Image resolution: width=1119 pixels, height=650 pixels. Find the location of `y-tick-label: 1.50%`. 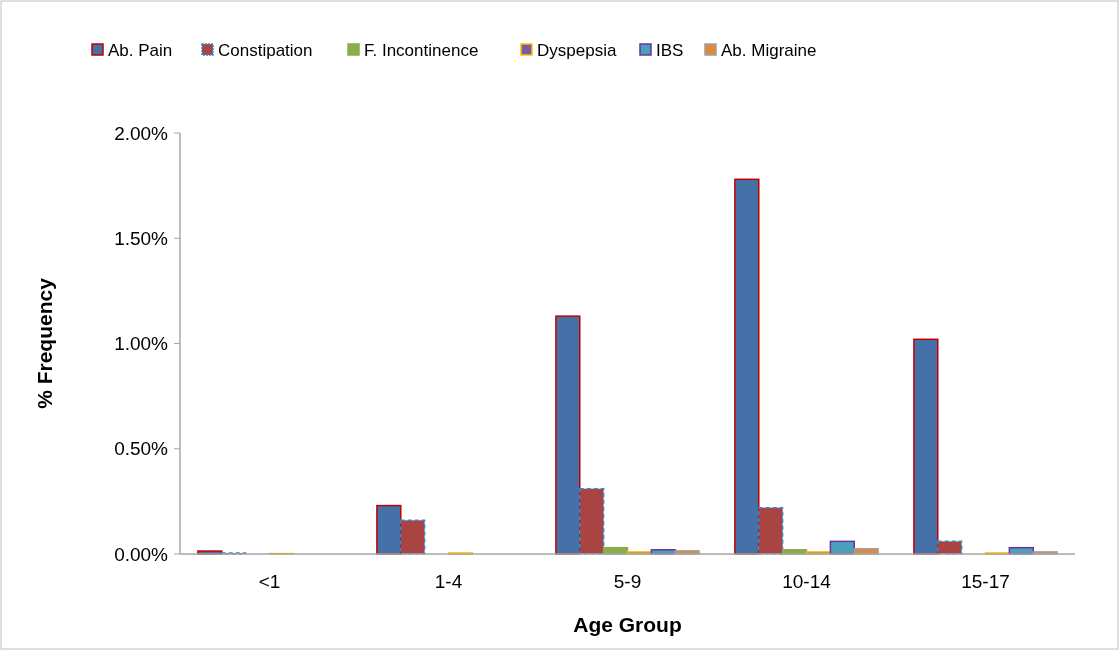

y-tick-label: 1.50% is located at coordinates (141, 238).